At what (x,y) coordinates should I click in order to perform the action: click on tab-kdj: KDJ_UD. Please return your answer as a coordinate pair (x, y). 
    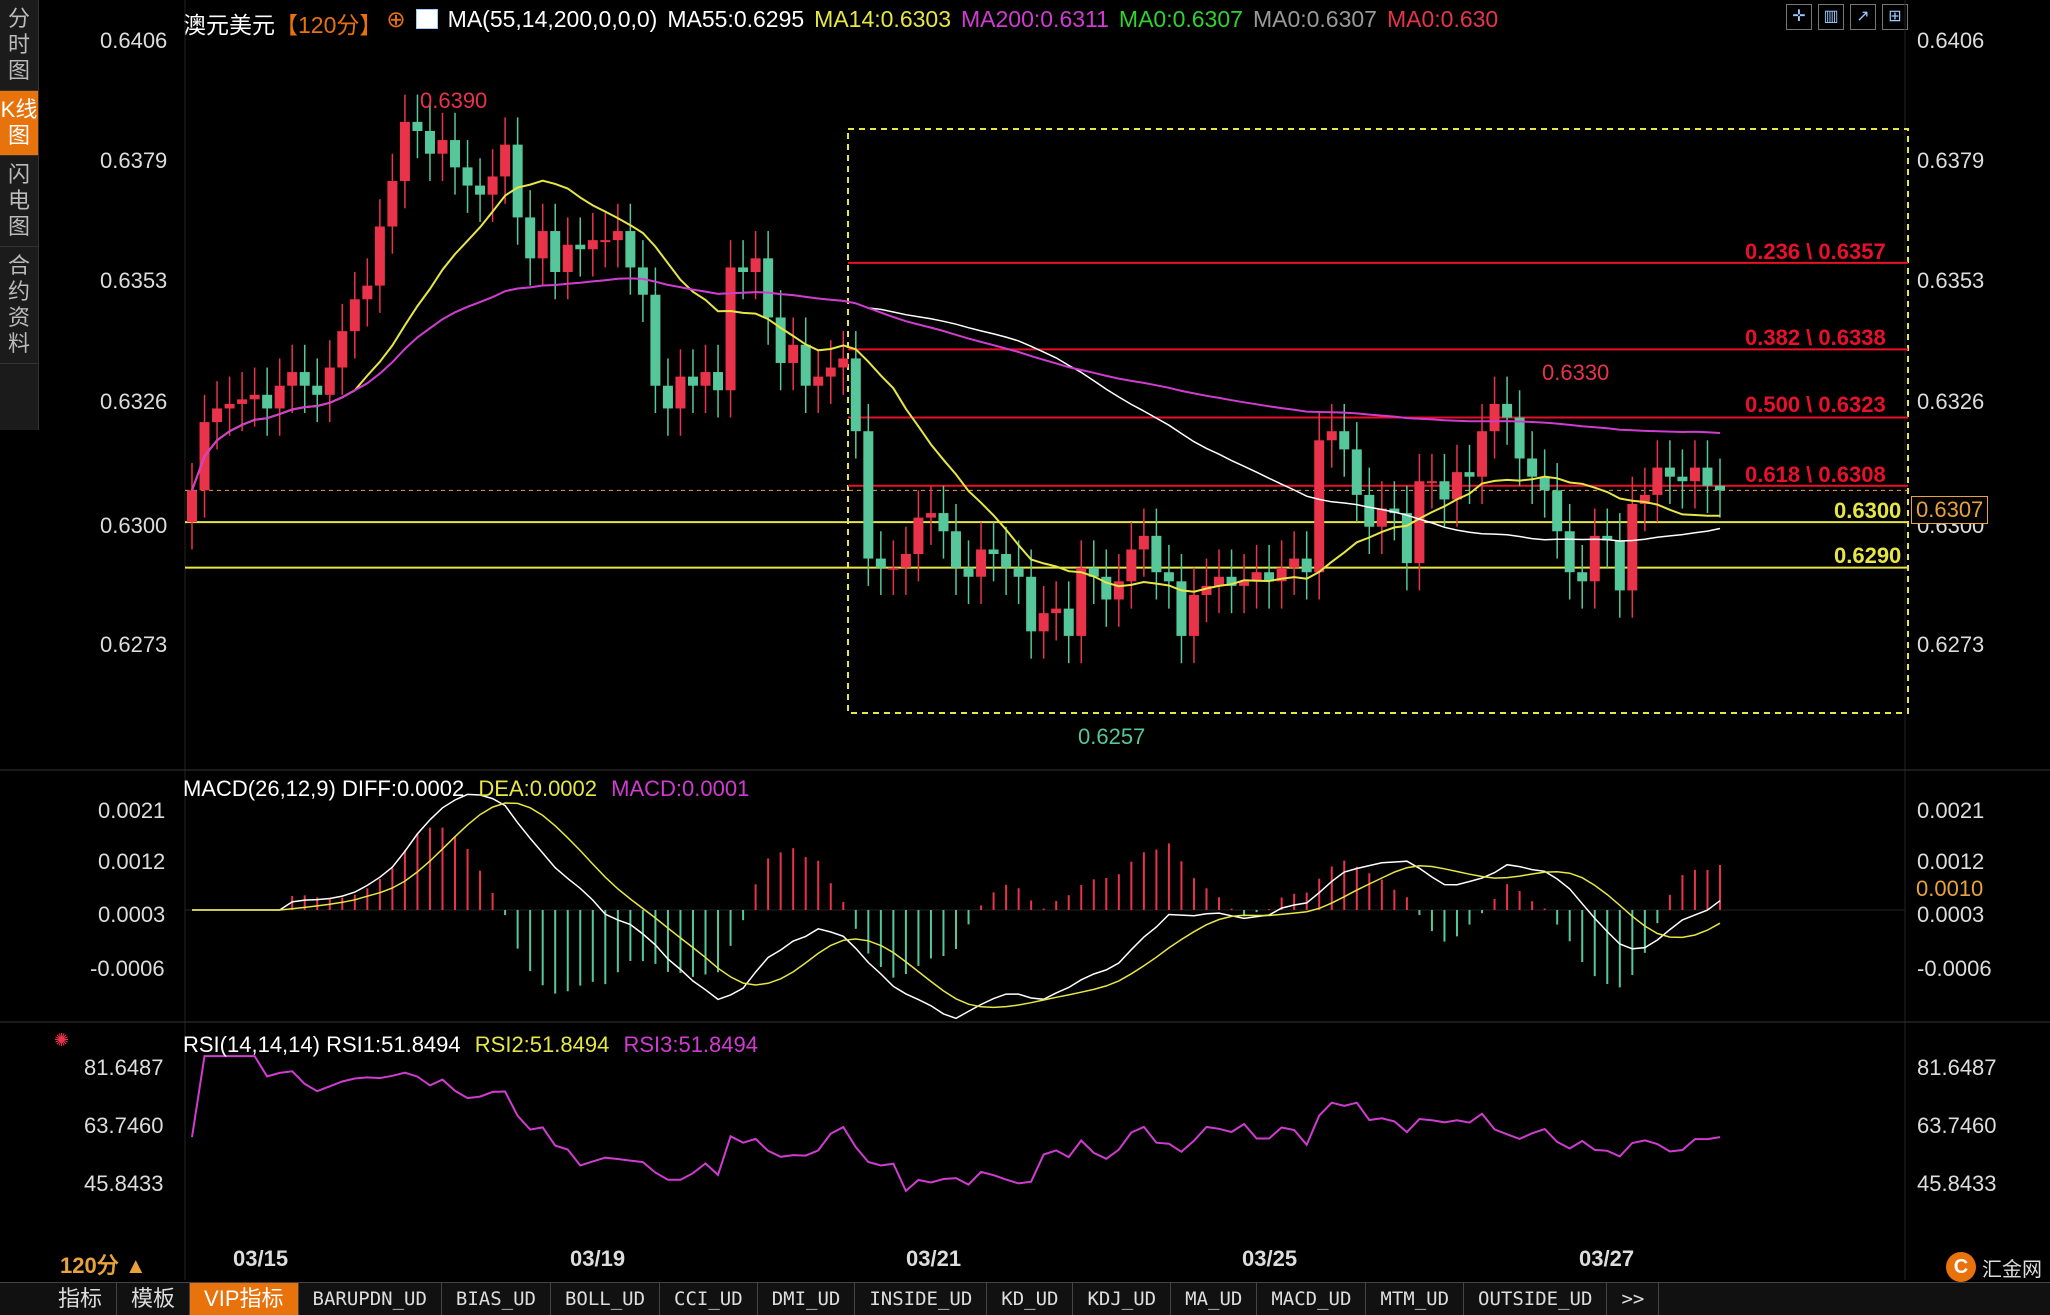
    Looking at the image, I should click on (1122, 1299).